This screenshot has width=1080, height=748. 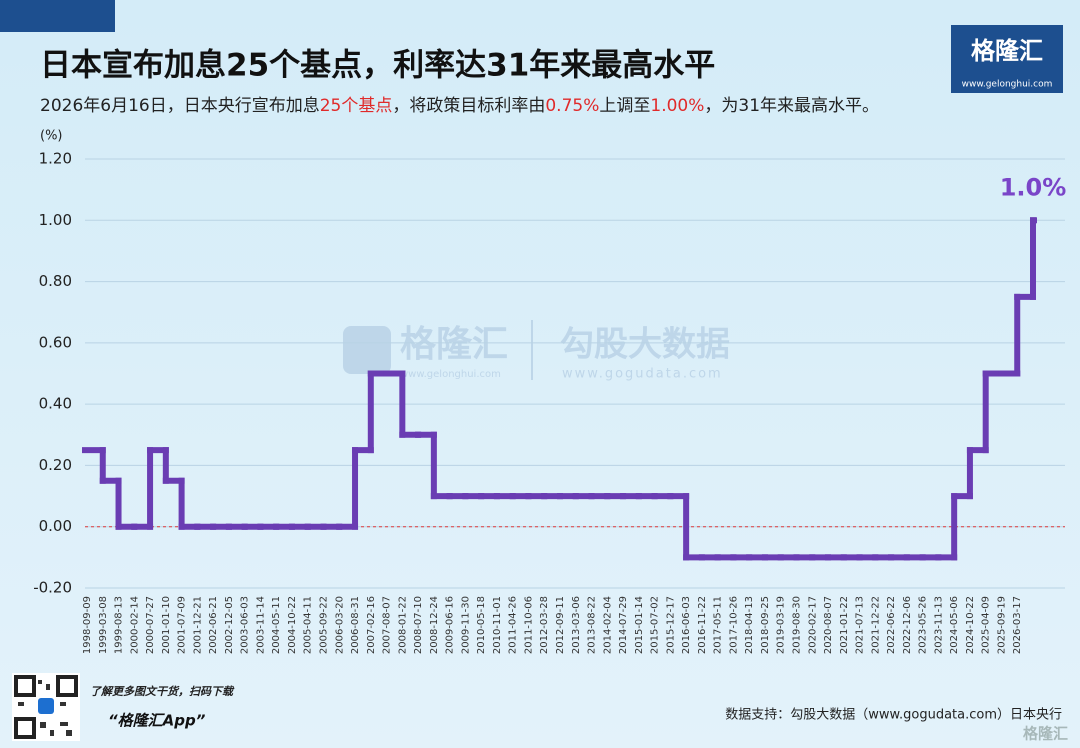 I want to click on x-tick-label: 2010-05-18, so click(x=481, y=625).